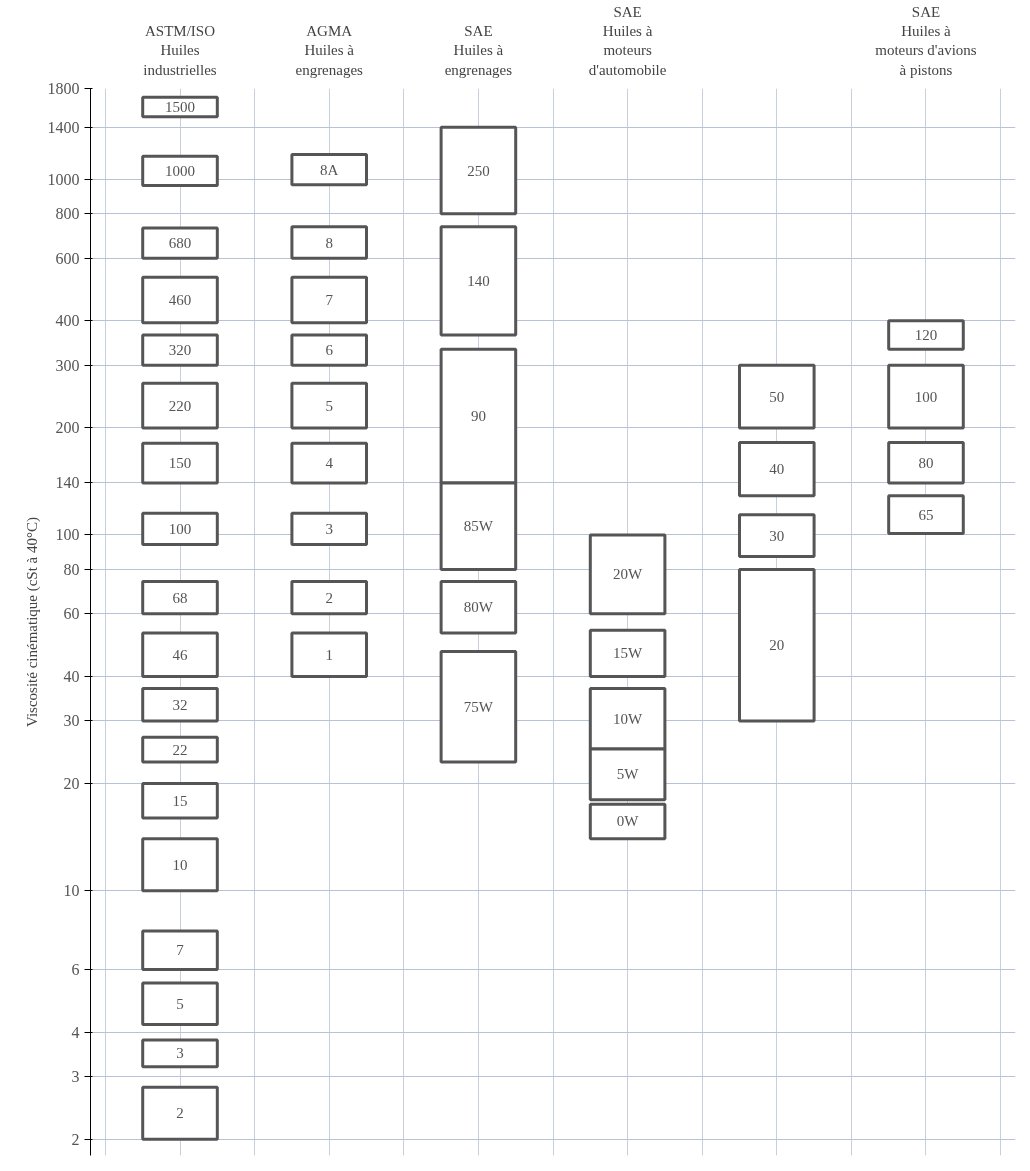  Describe the element at coordinates (180, 864) in the screenshot. I see `series-label: 10` at that location.